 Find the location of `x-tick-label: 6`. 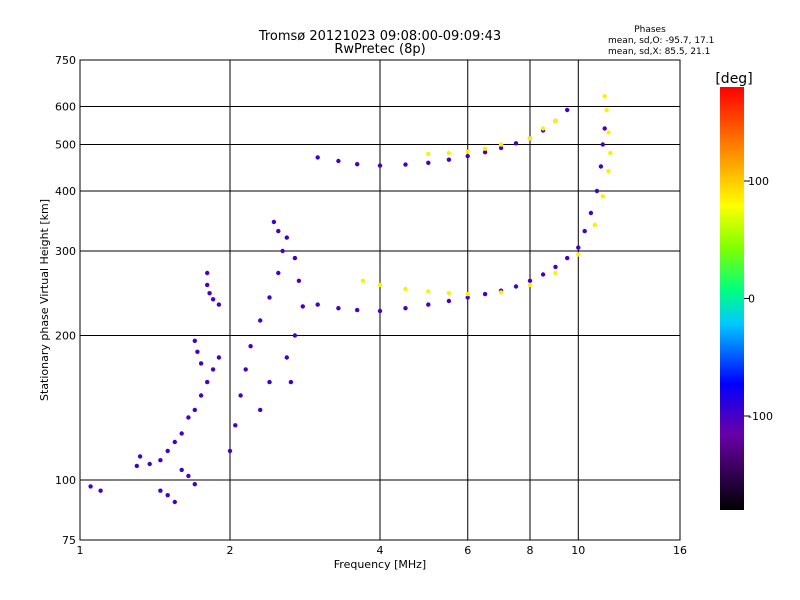

x-tick-label: 6 is located at coordinates (467, 550).